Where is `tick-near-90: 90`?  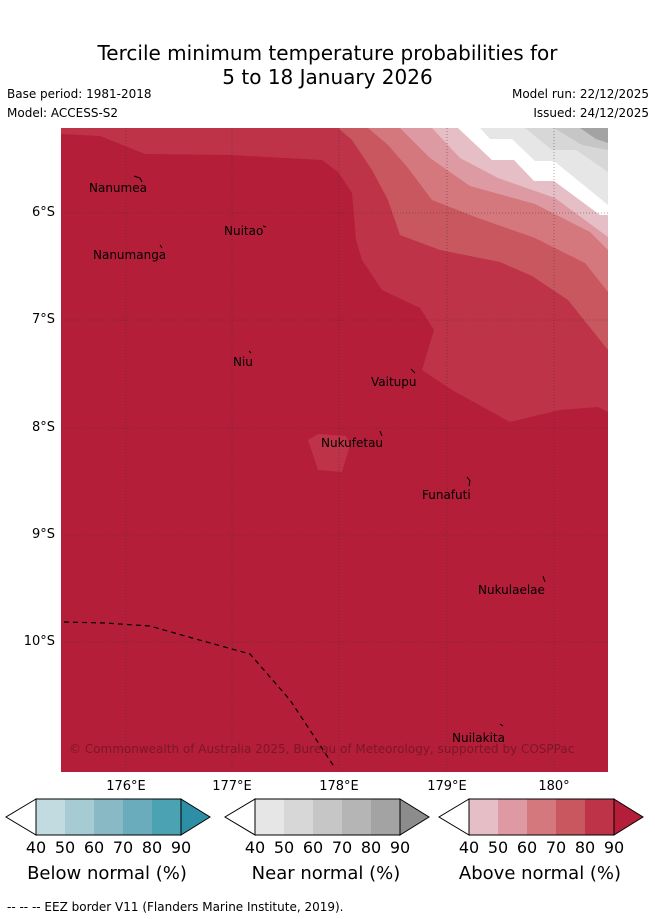 tick-near-90: 90 is located at coordinates (400, 847).